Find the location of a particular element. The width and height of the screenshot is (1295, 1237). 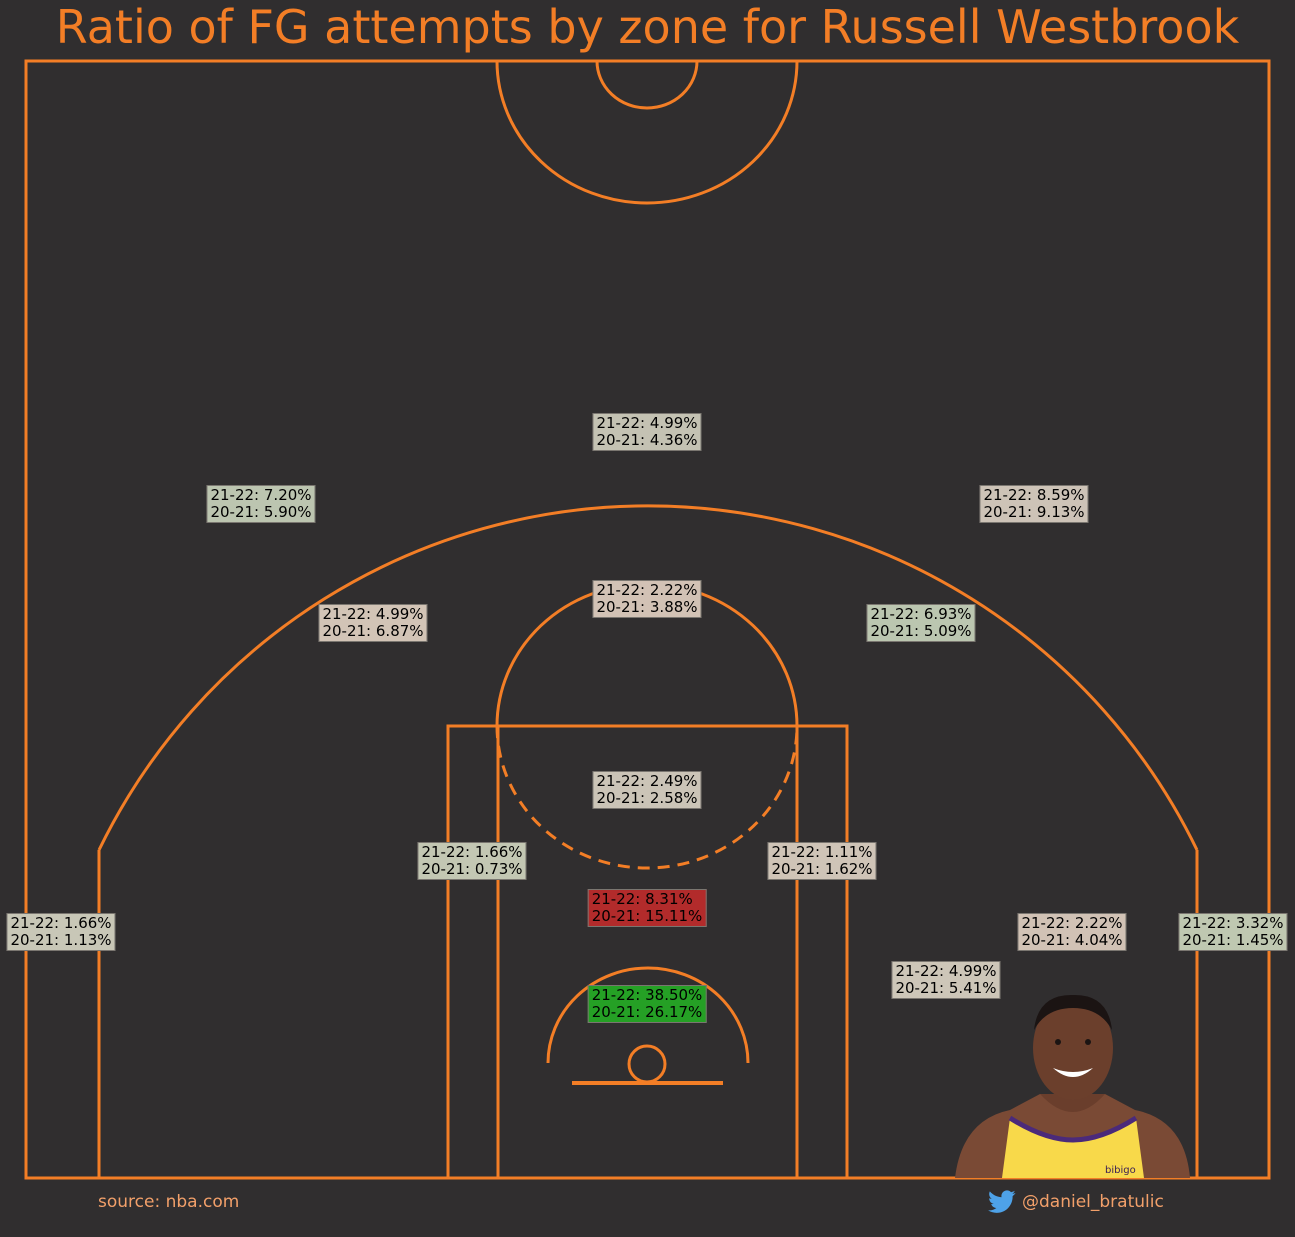

restricted-area-arc is located at coordinates (648, 1015).